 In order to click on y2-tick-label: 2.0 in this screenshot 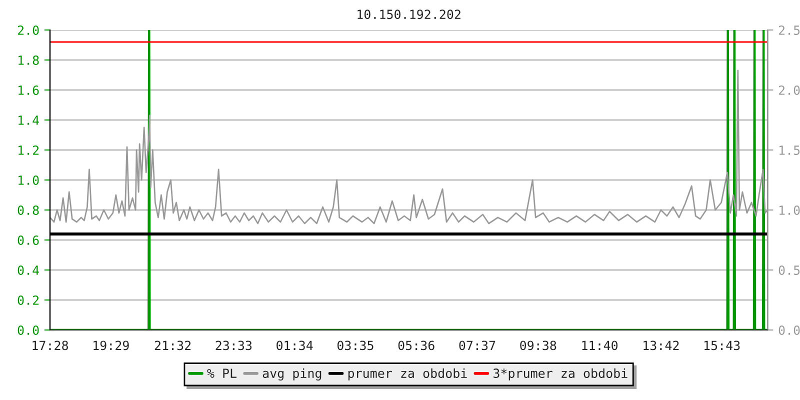, I will do `click(789, 90)`.